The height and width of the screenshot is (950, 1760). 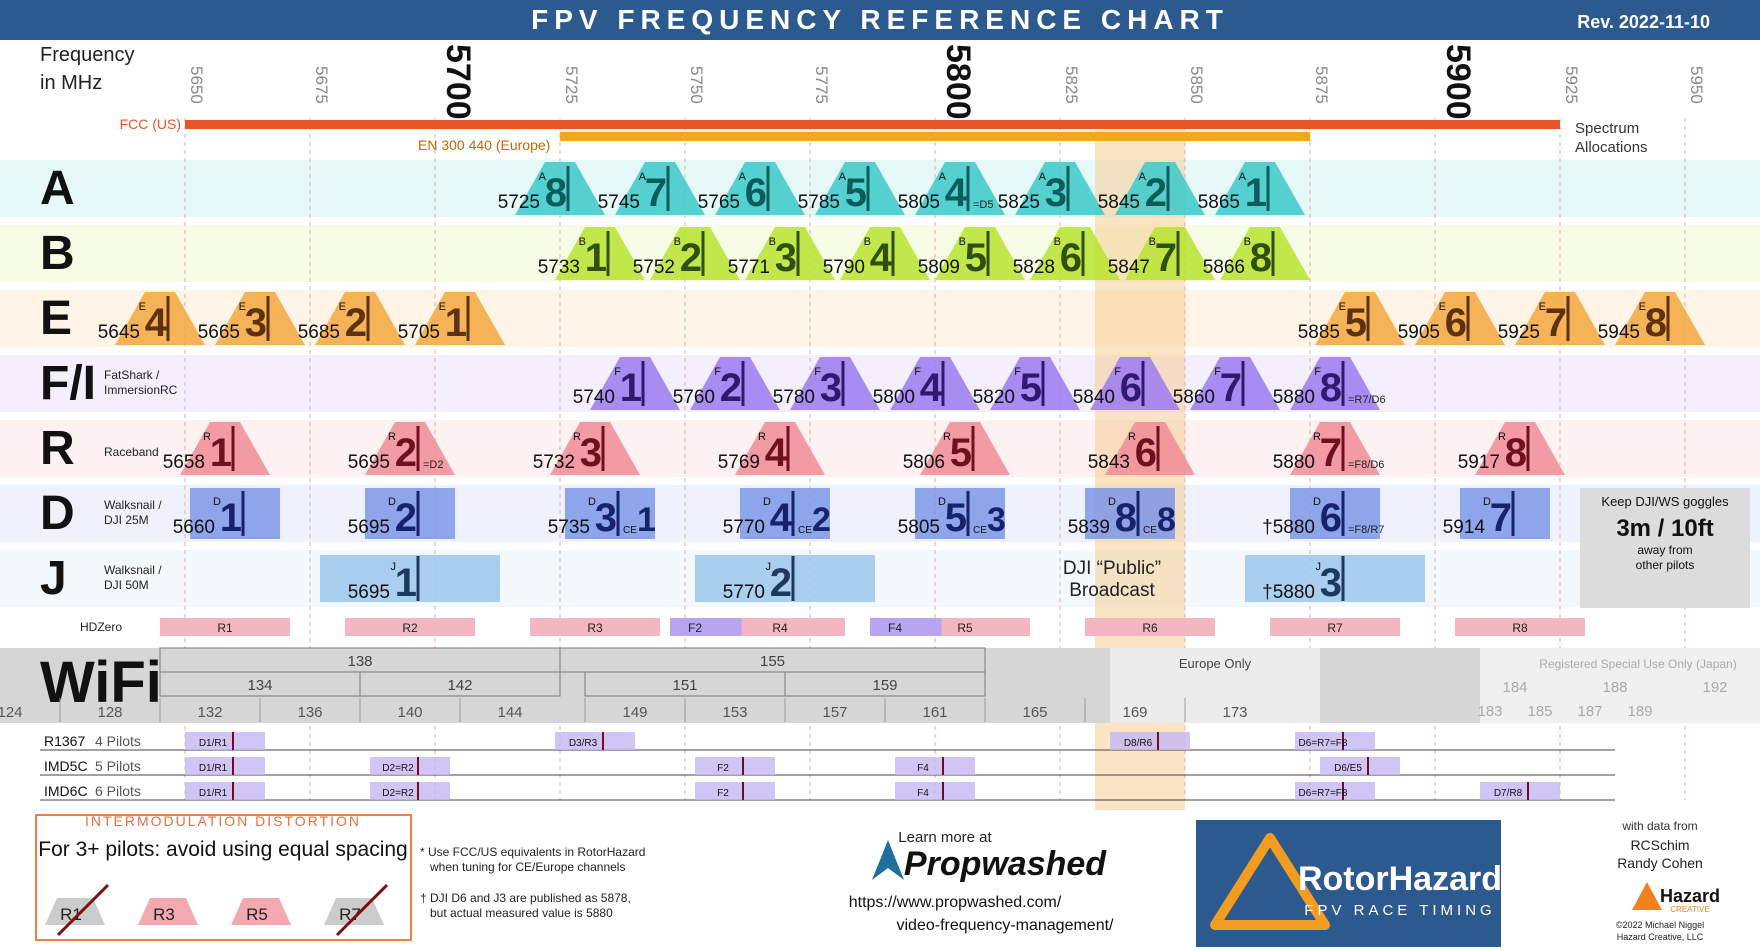 I want to click on axis-tick-label: 5825, so click(x=1071, y=85).